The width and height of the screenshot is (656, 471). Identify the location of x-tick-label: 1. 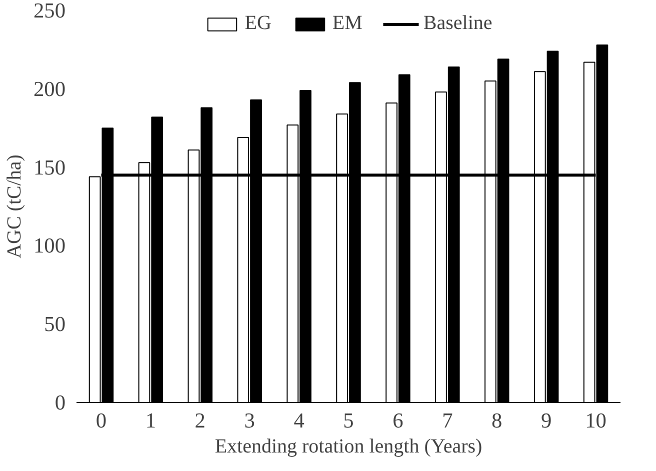
(150, 420).